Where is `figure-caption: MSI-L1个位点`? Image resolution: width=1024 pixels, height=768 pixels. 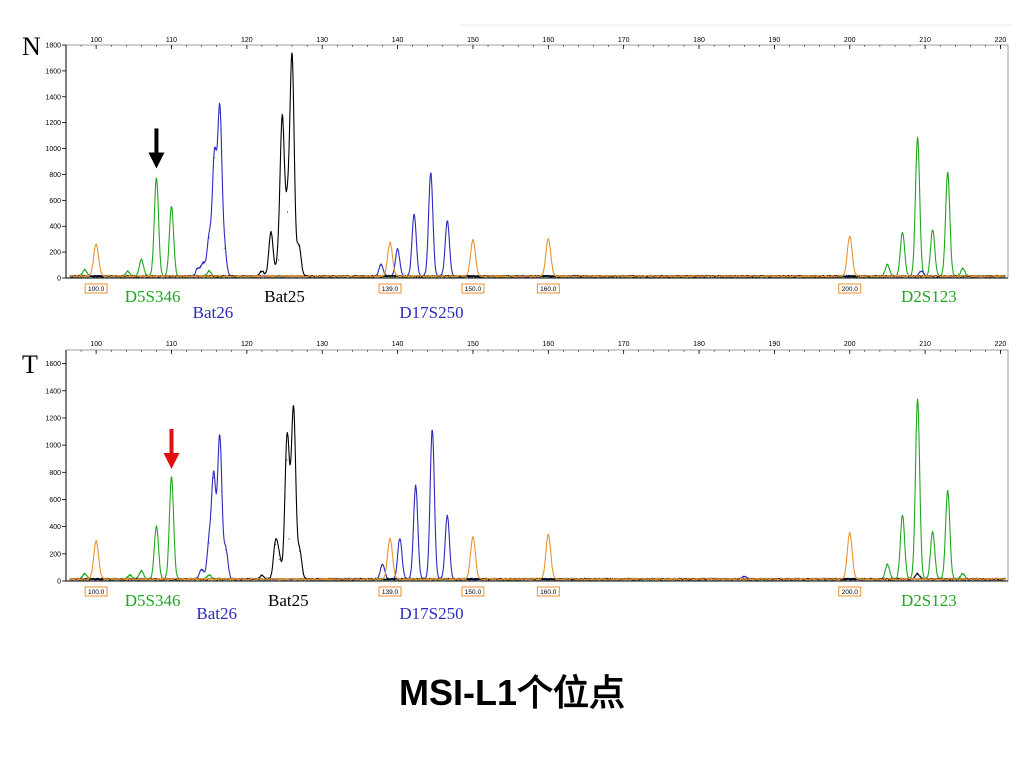 figure-caption: MSI-L1个位点 is located at coordinates (511, 692).